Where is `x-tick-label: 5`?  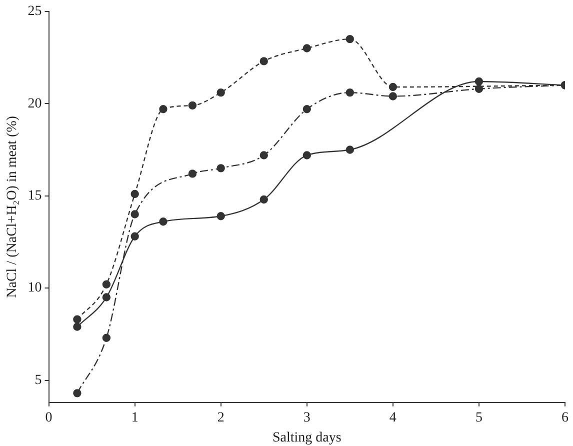 x-tick-label: 5 is located at coordinates (478, 418).